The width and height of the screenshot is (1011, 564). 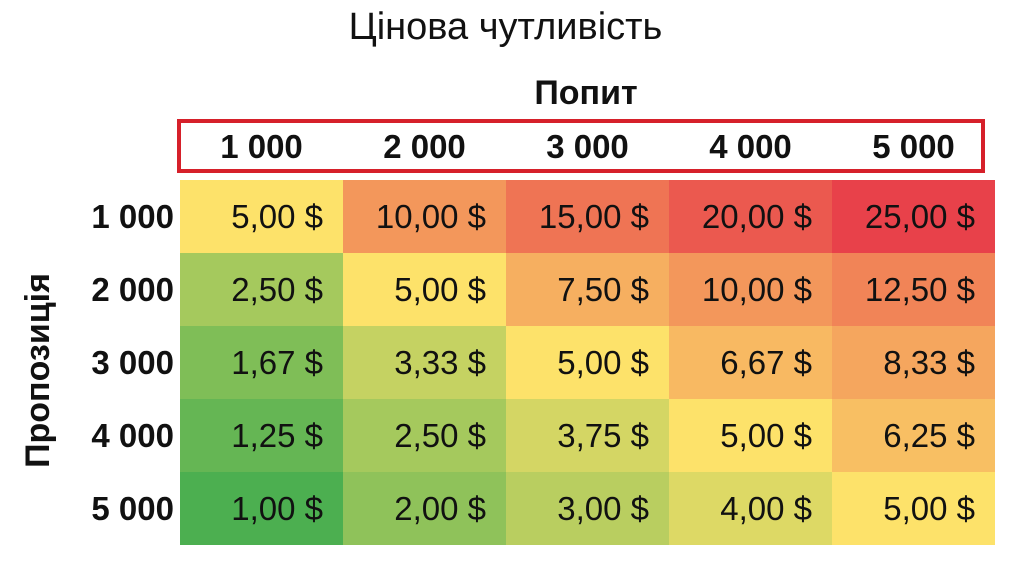 I want to click on heatmap-cell-r2-c4: 10,00 $, so click(x=750, y=289).